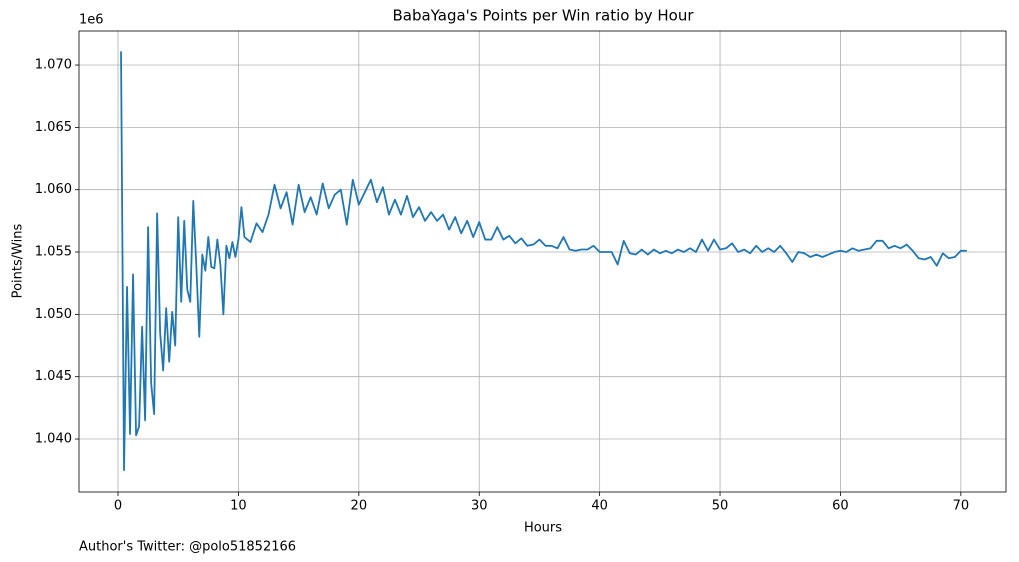 This screenshot has width=1019, height=562. I want to click on y-tick-label: 1.060, so click(53, 189).